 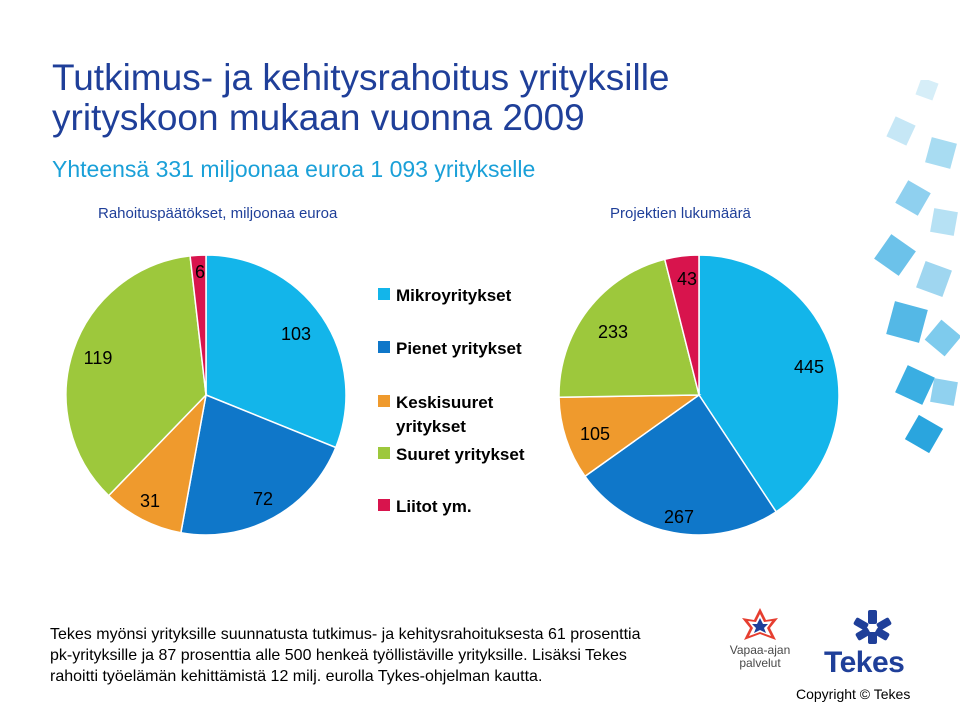 What do you see at coordinates (875, 645) in the screenshot?
I see `tekes-logo: Tekes` at bounding box center [875, 645].